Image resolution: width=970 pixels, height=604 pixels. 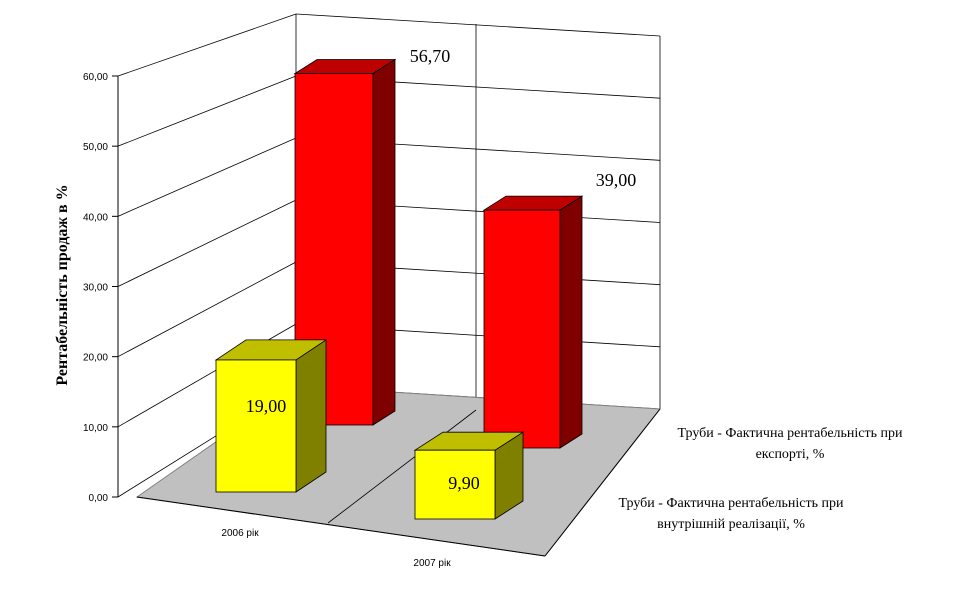 I want to click on category-divider, so click(x=402, y=466).